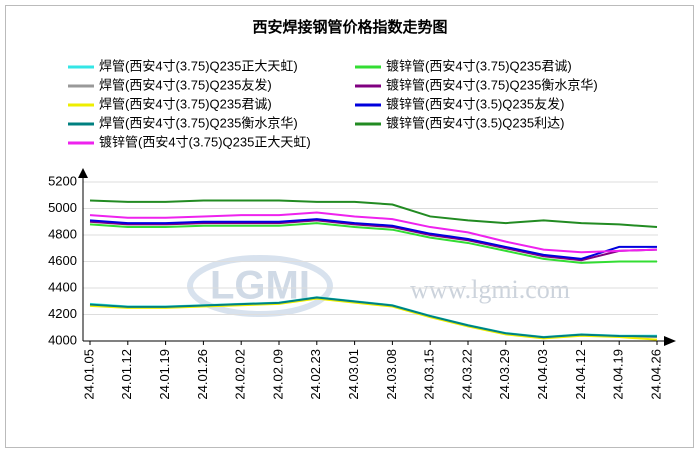  I want to click on x-tick-label: 24.03.01, so click(353, 374).